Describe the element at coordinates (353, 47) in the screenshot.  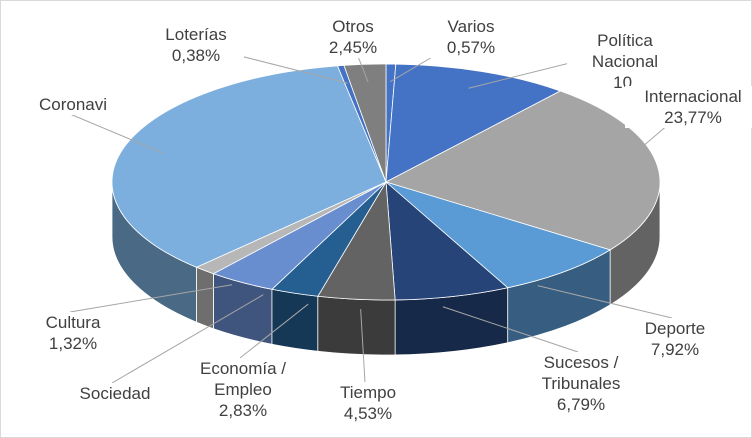
I see `label-value: 2,45%` at that location.